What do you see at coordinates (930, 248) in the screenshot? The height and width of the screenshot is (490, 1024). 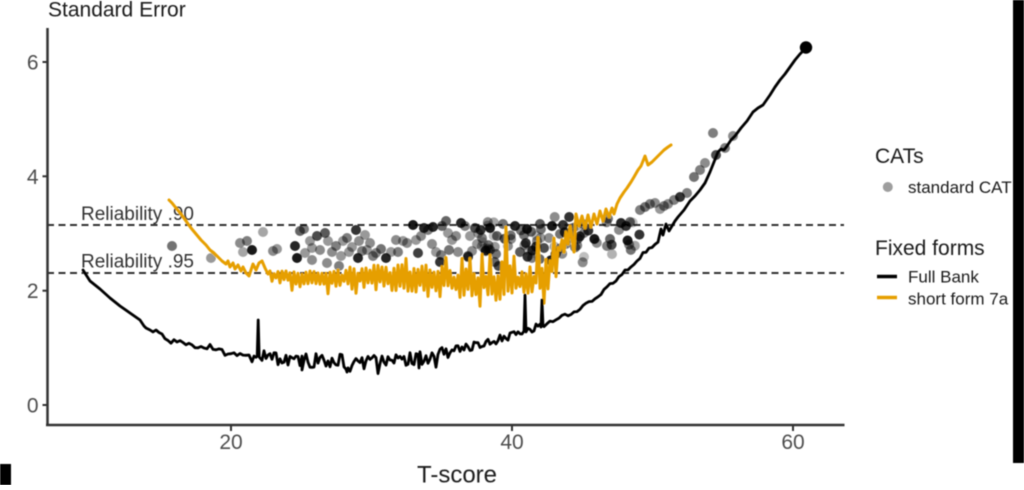 I see `svg-text: Fixed forms` at bounding box center [930, 248].